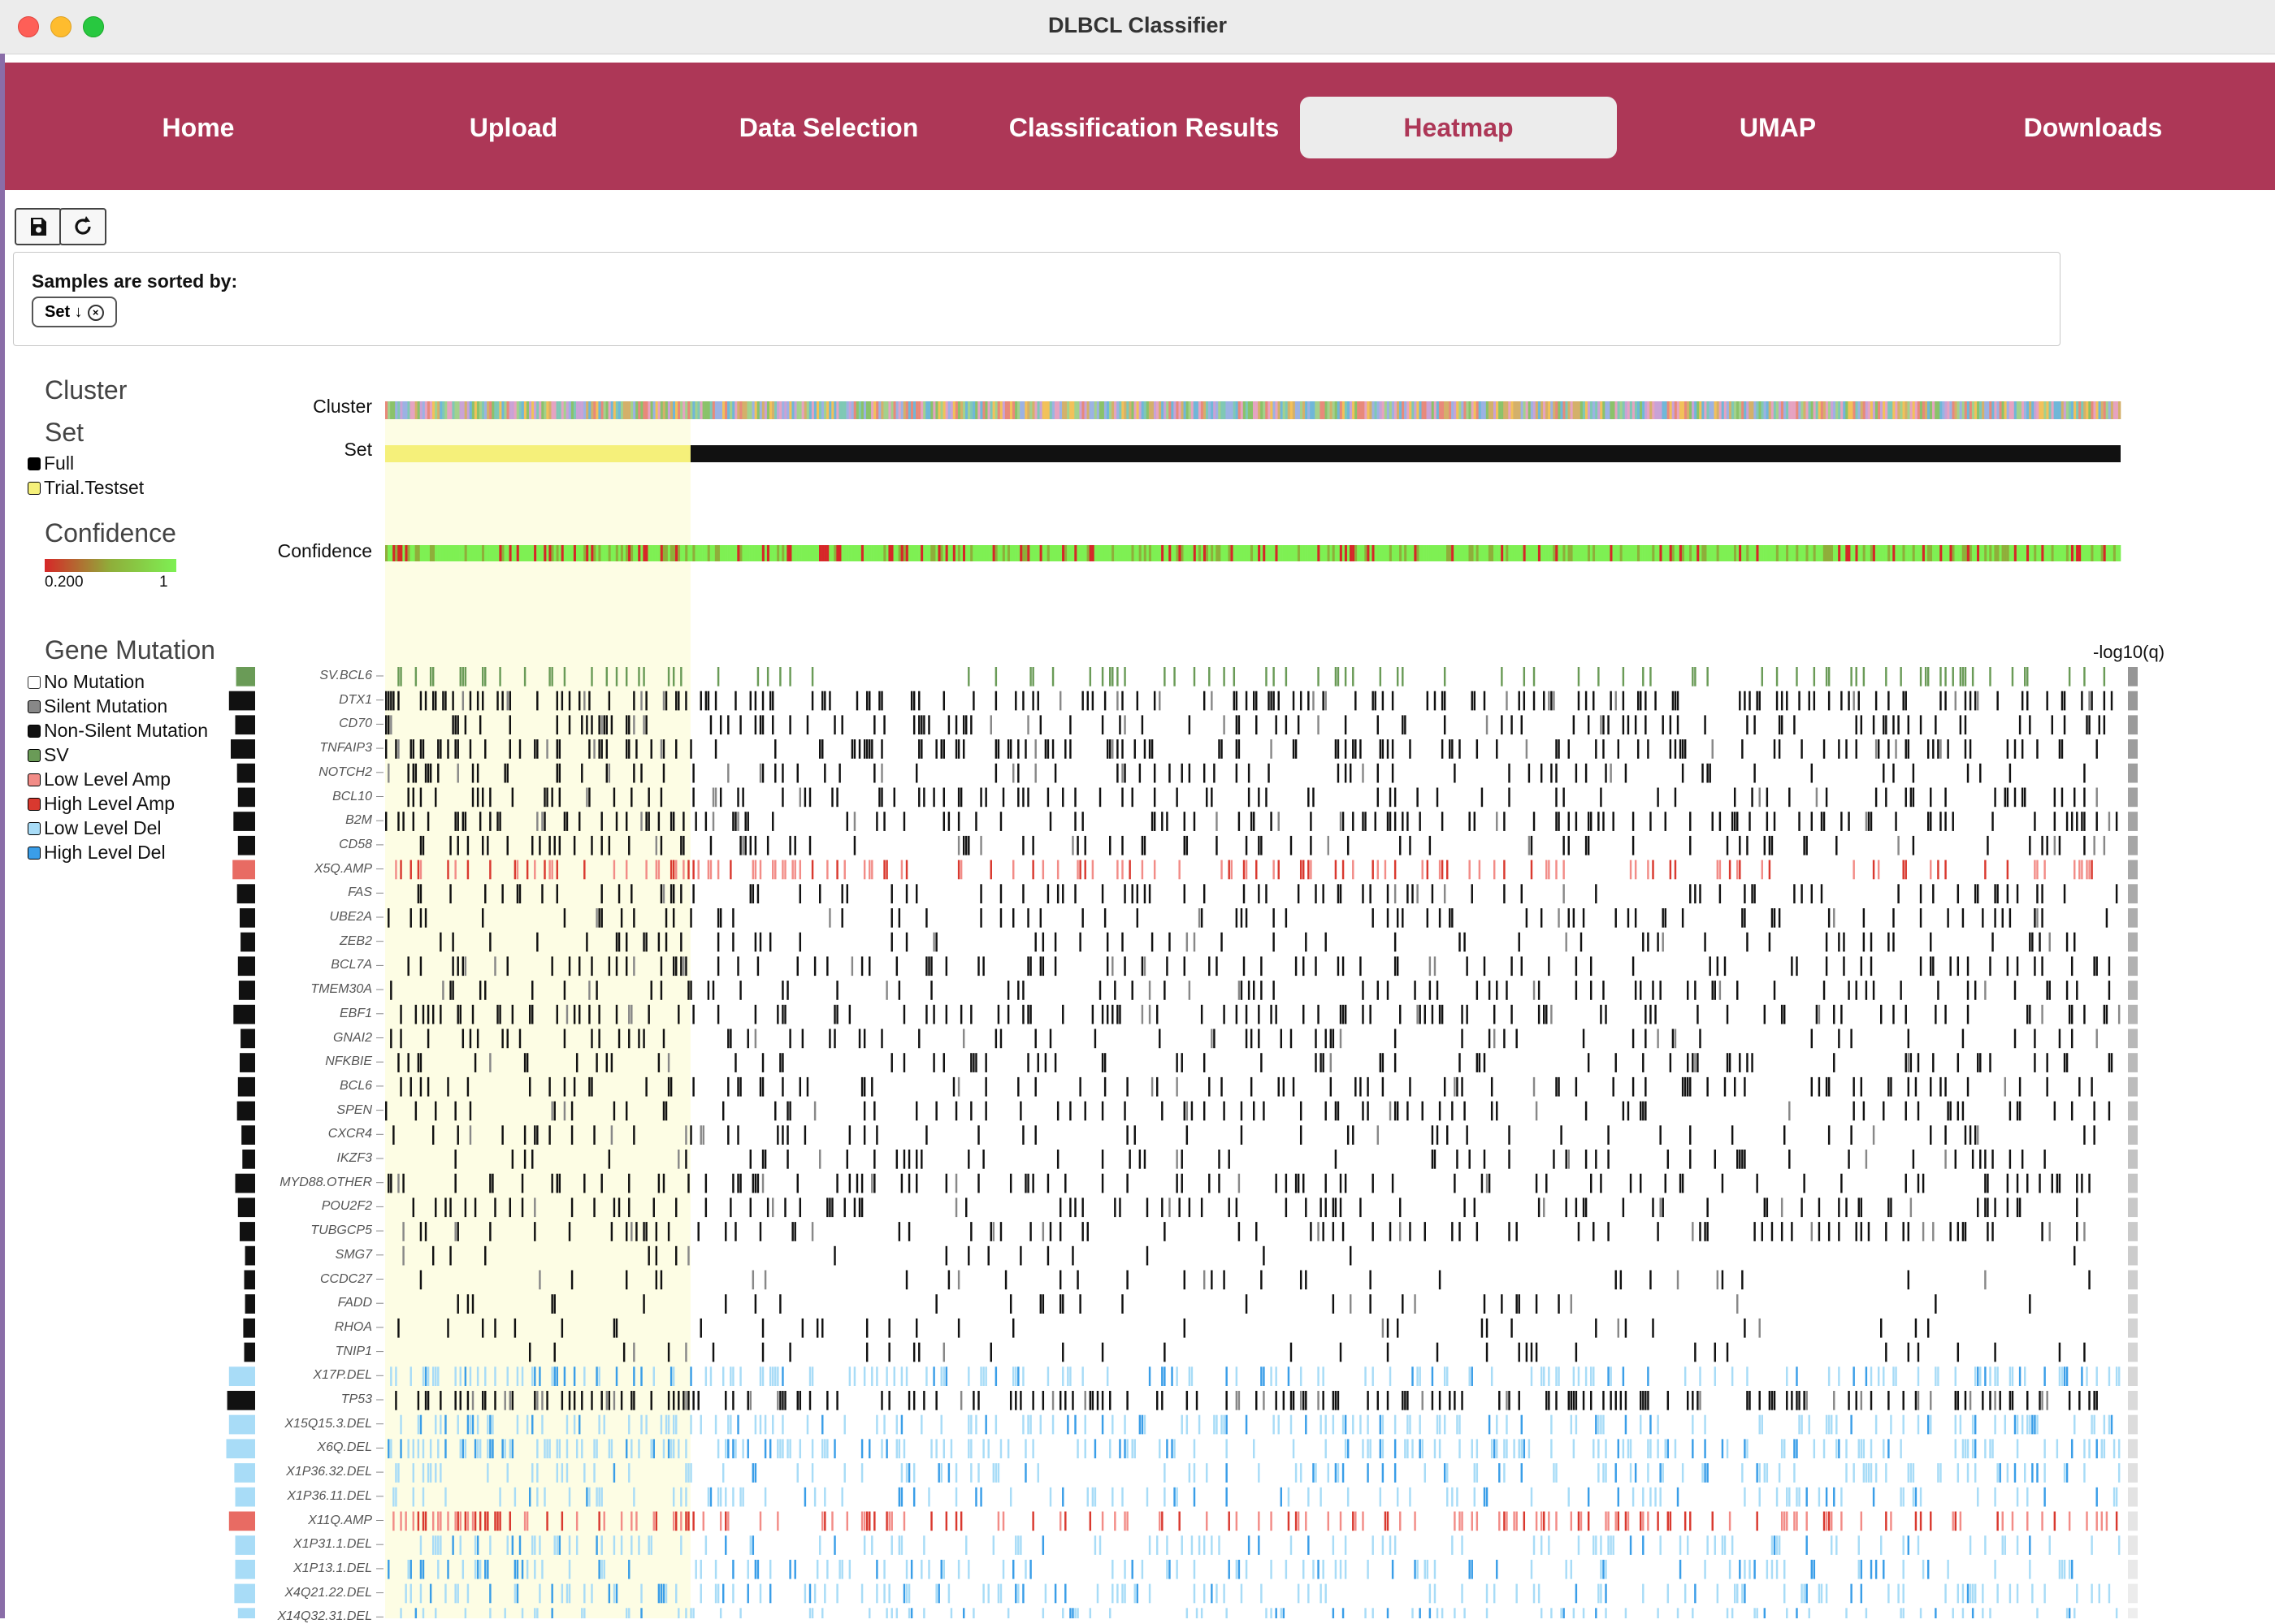 The height and width of the screenshot is (1624, 2275). I want to click on qvalue-bar, so click(2133, 798).